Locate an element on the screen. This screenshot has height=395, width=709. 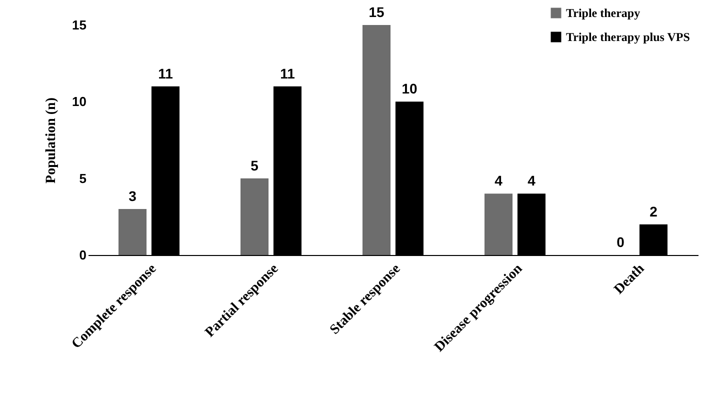
legend-label: Triple therapy plus VPS is located at coordinates (628, 37).